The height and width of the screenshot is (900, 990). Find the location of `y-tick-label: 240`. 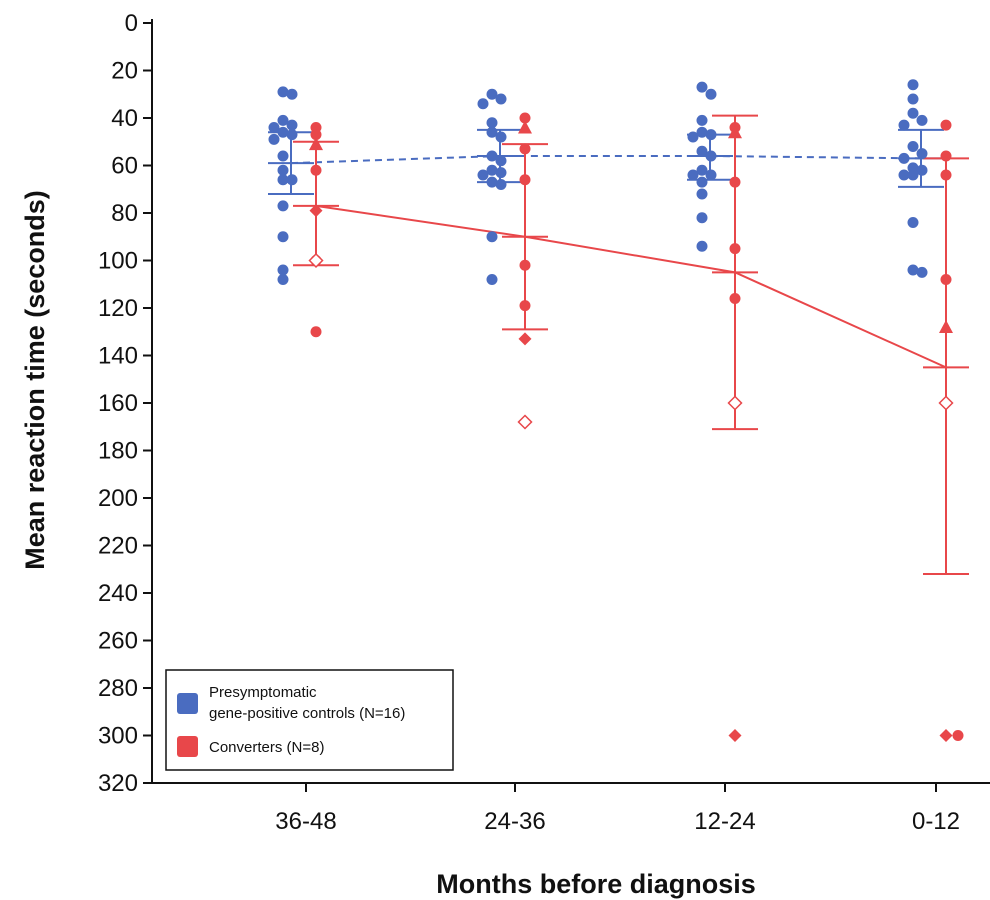

y-tick-label: 240 is located at coordinates (118, 593).